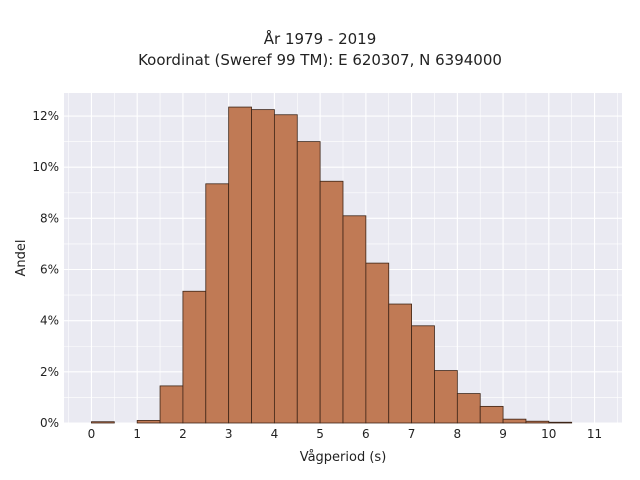 Image resolution: width=640 pixels, height=480 pixels. I want to click on x-tick-label: 1, so click(137, 434).